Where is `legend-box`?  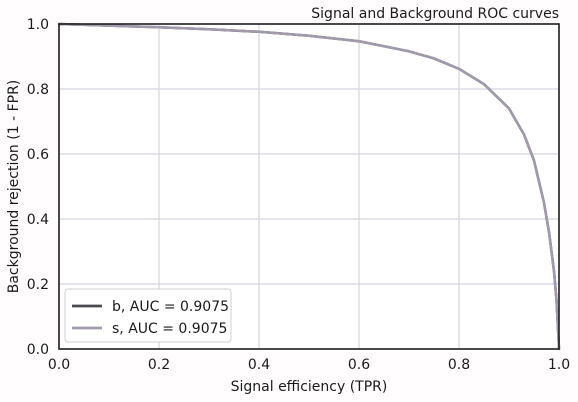
legend-box is located at coordinates (148, 315).